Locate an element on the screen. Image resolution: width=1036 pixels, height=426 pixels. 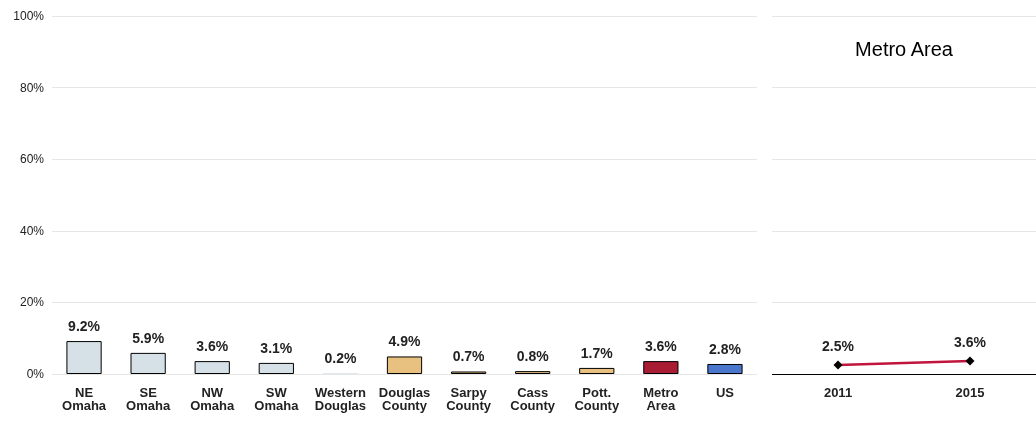
x-tick-label: SW Omaha is located at coordinates (277, 399).